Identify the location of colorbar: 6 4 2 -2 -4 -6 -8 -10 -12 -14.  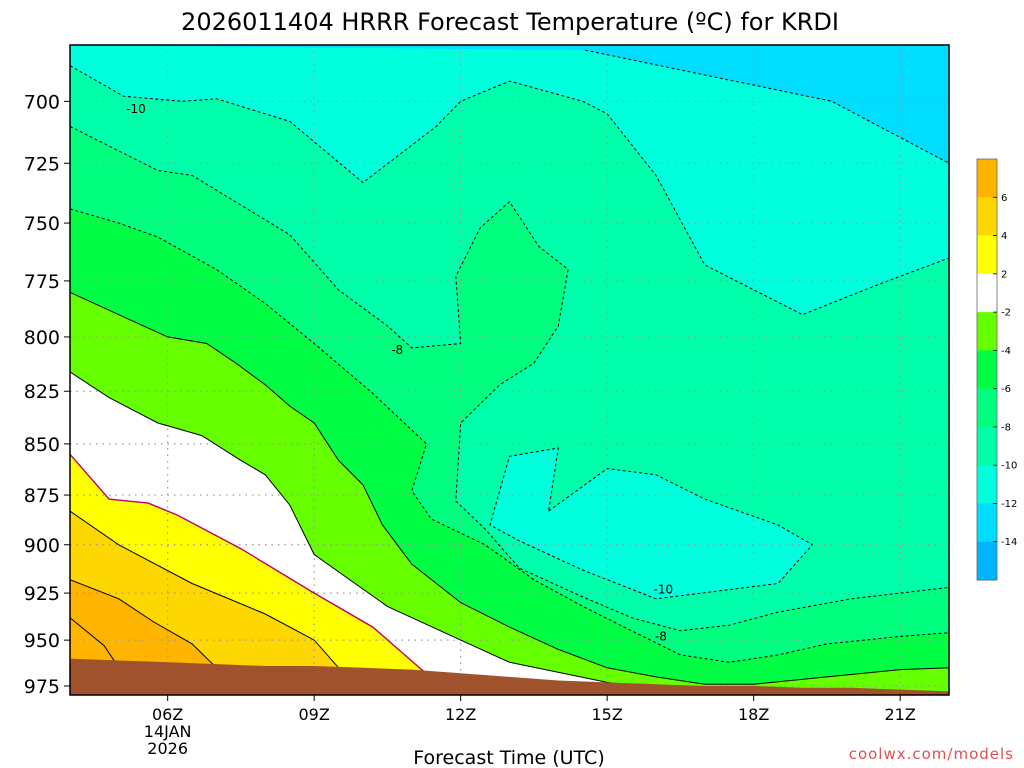
(996, 369).